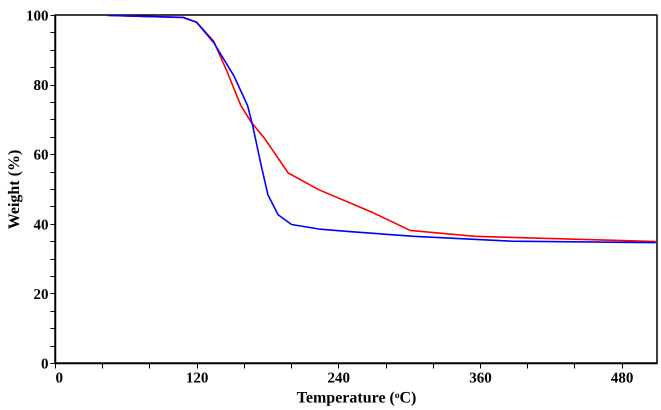  What do you see at coordinates (622, 378) in the screenshot?
I see `x-tick-label: 480` at bounding box center [622, 378].